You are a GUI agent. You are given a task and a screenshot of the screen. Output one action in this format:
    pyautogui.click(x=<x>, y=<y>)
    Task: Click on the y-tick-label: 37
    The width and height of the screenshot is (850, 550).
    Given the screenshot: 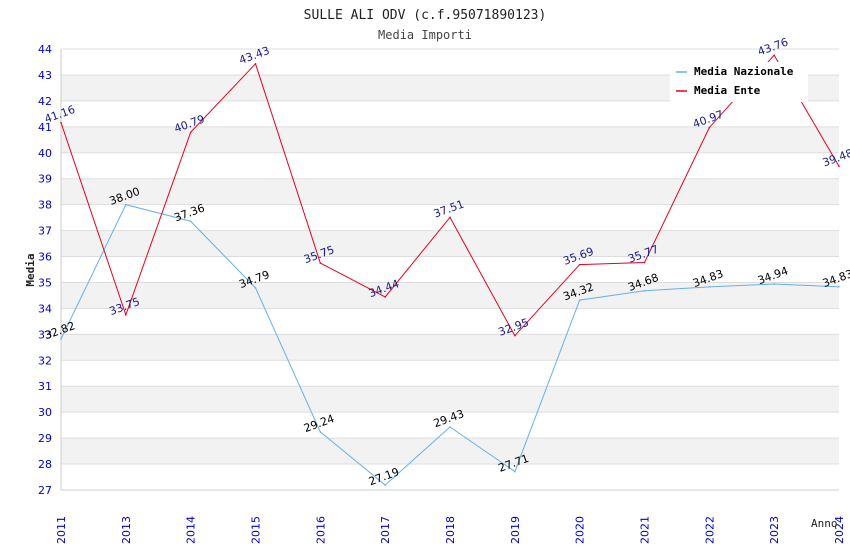 What is the action you would take?
    pyautogui.click(x=45, y=231)
    